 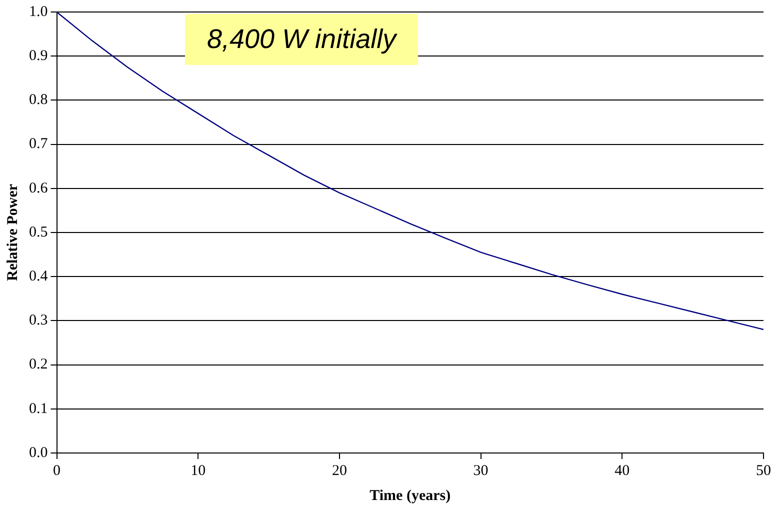 I want to click on x-tick-label: 0, so click(x=56, y=470).